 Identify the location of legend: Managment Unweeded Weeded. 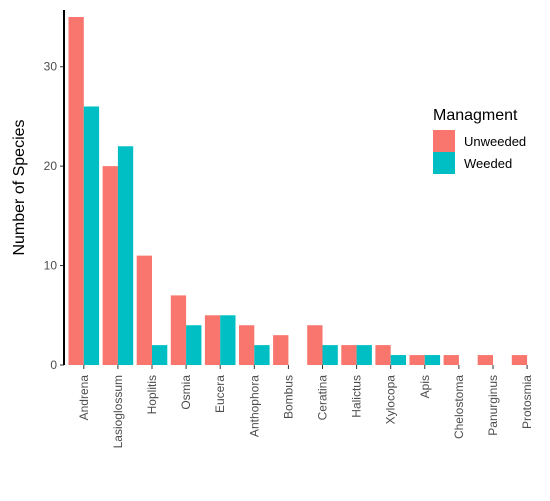
(479, 140).